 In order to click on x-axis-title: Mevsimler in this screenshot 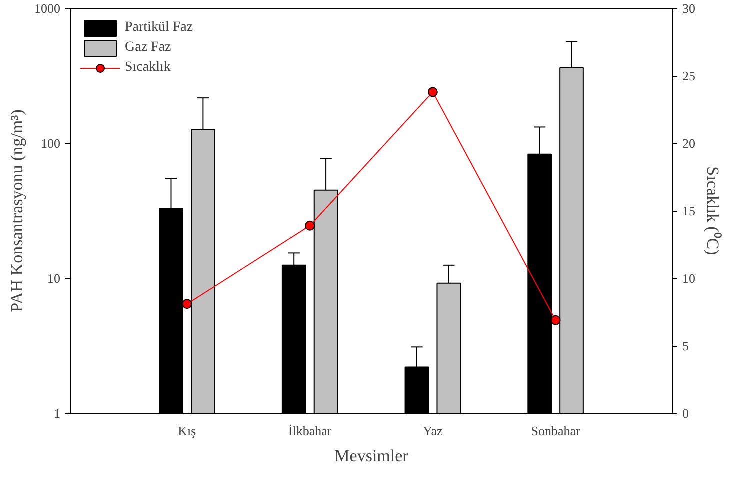, I will do `click(371, 456)`.